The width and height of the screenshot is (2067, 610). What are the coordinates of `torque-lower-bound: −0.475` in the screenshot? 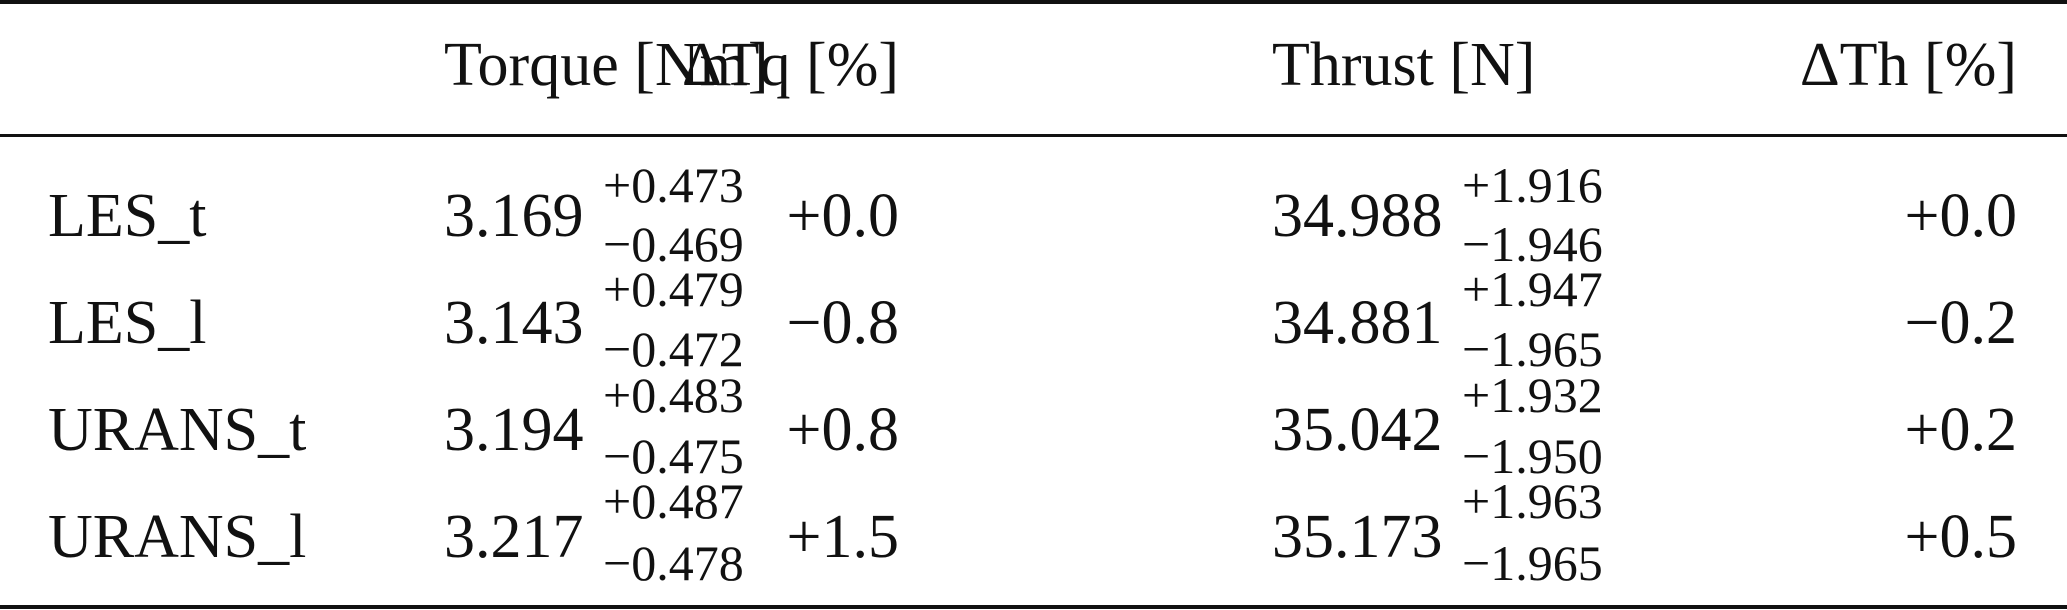 It's located at (673, 456).